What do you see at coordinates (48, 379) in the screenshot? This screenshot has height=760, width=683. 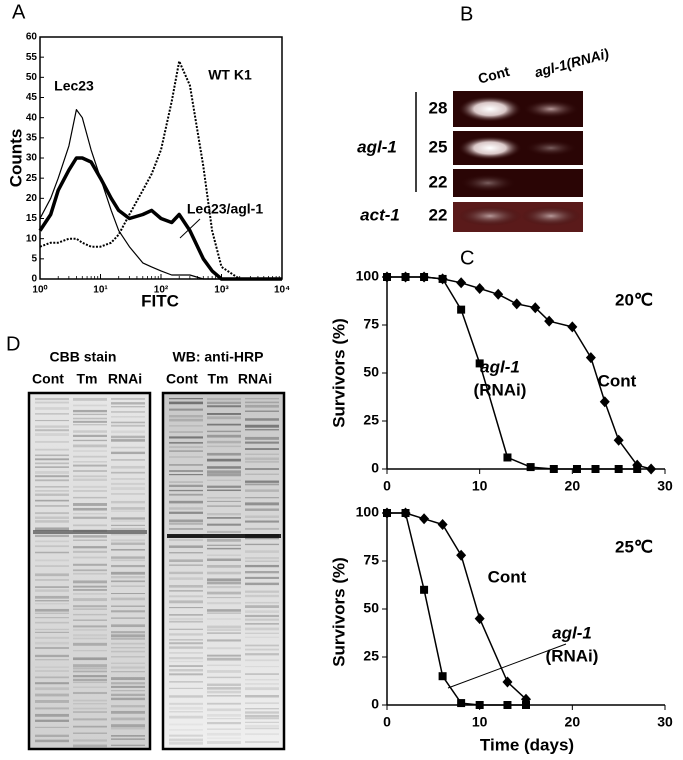 I see `lane-label: Cont` at bounding box center [48, 379].